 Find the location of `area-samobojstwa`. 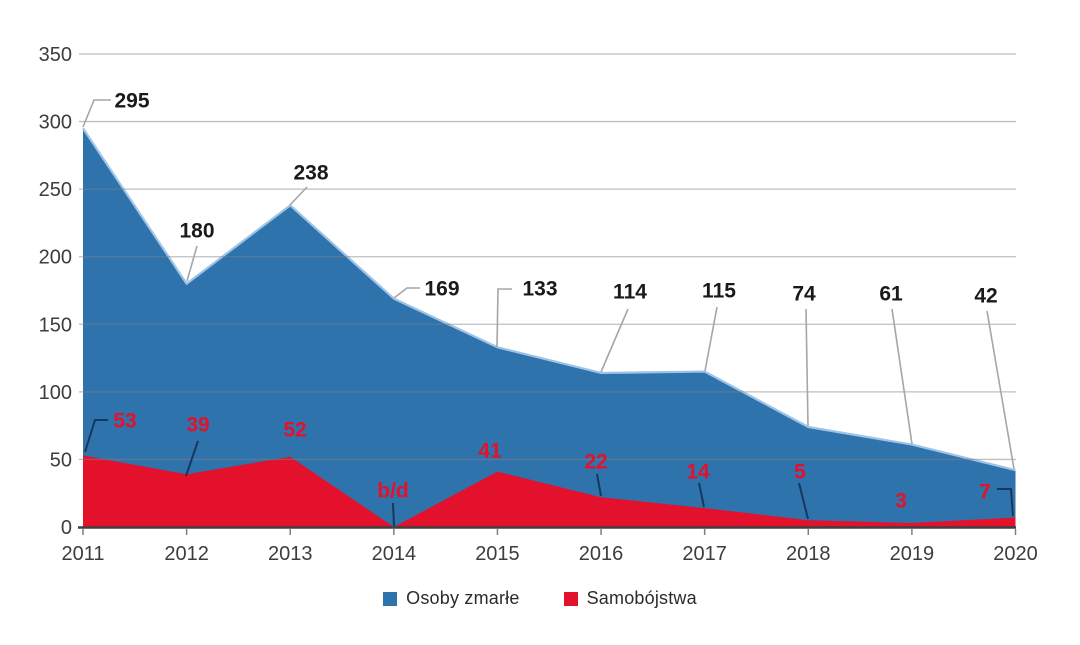

area-samobojstwa is located at coordinates (549, 491).